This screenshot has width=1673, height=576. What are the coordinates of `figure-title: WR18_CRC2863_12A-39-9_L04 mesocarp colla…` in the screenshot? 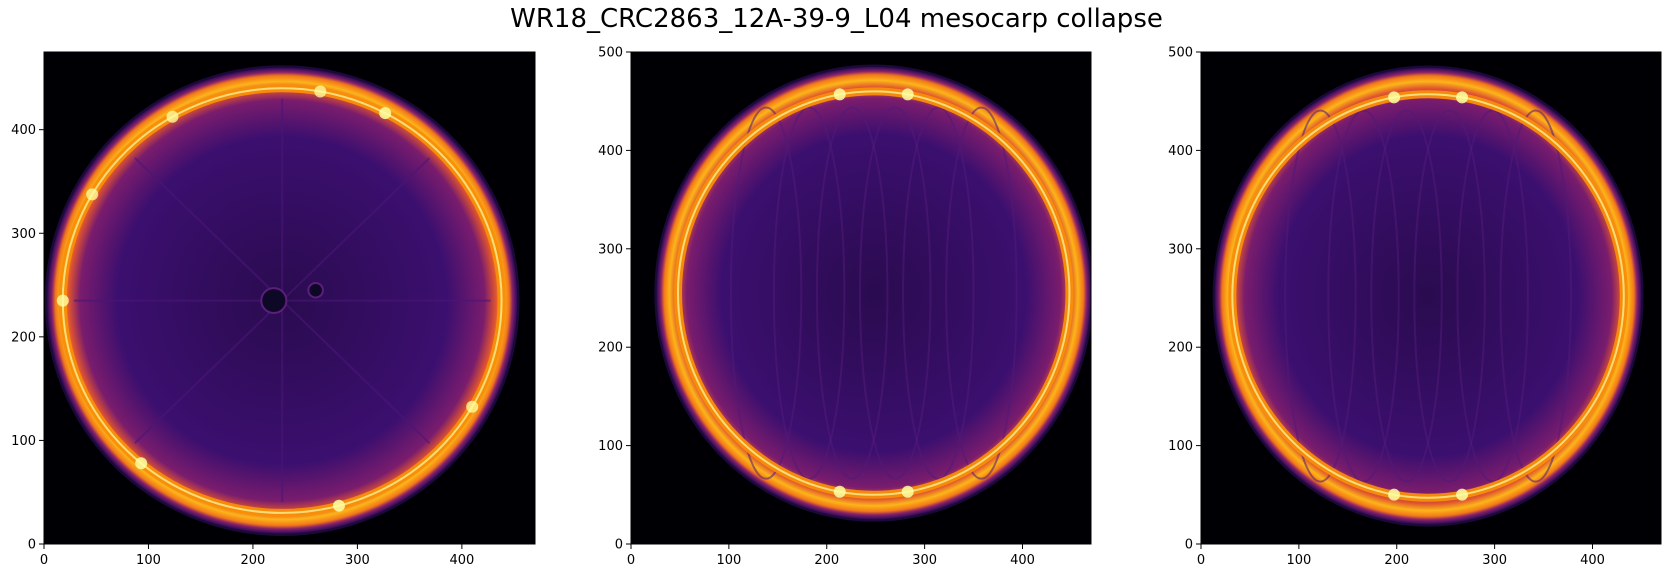 It's located at (836, 19).